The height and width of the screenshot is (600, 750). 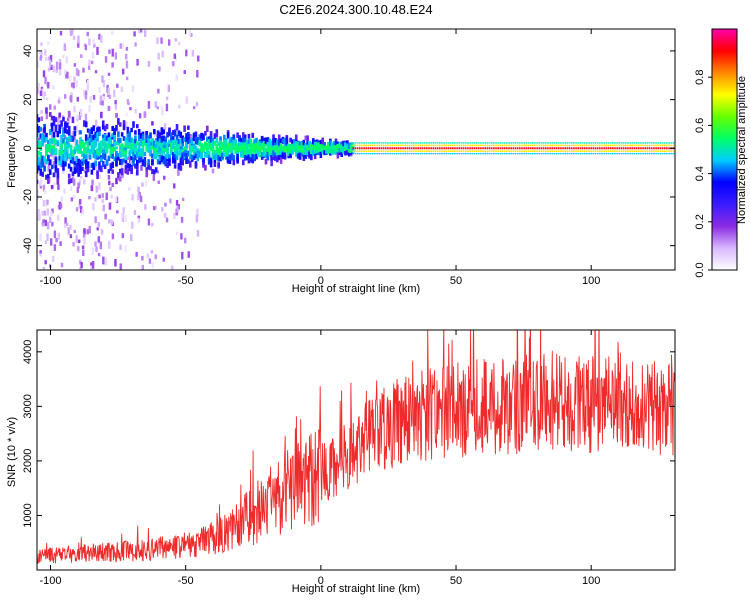 I want to click on colorbar-tick-label: 0.0, so click(x=700, y=269).